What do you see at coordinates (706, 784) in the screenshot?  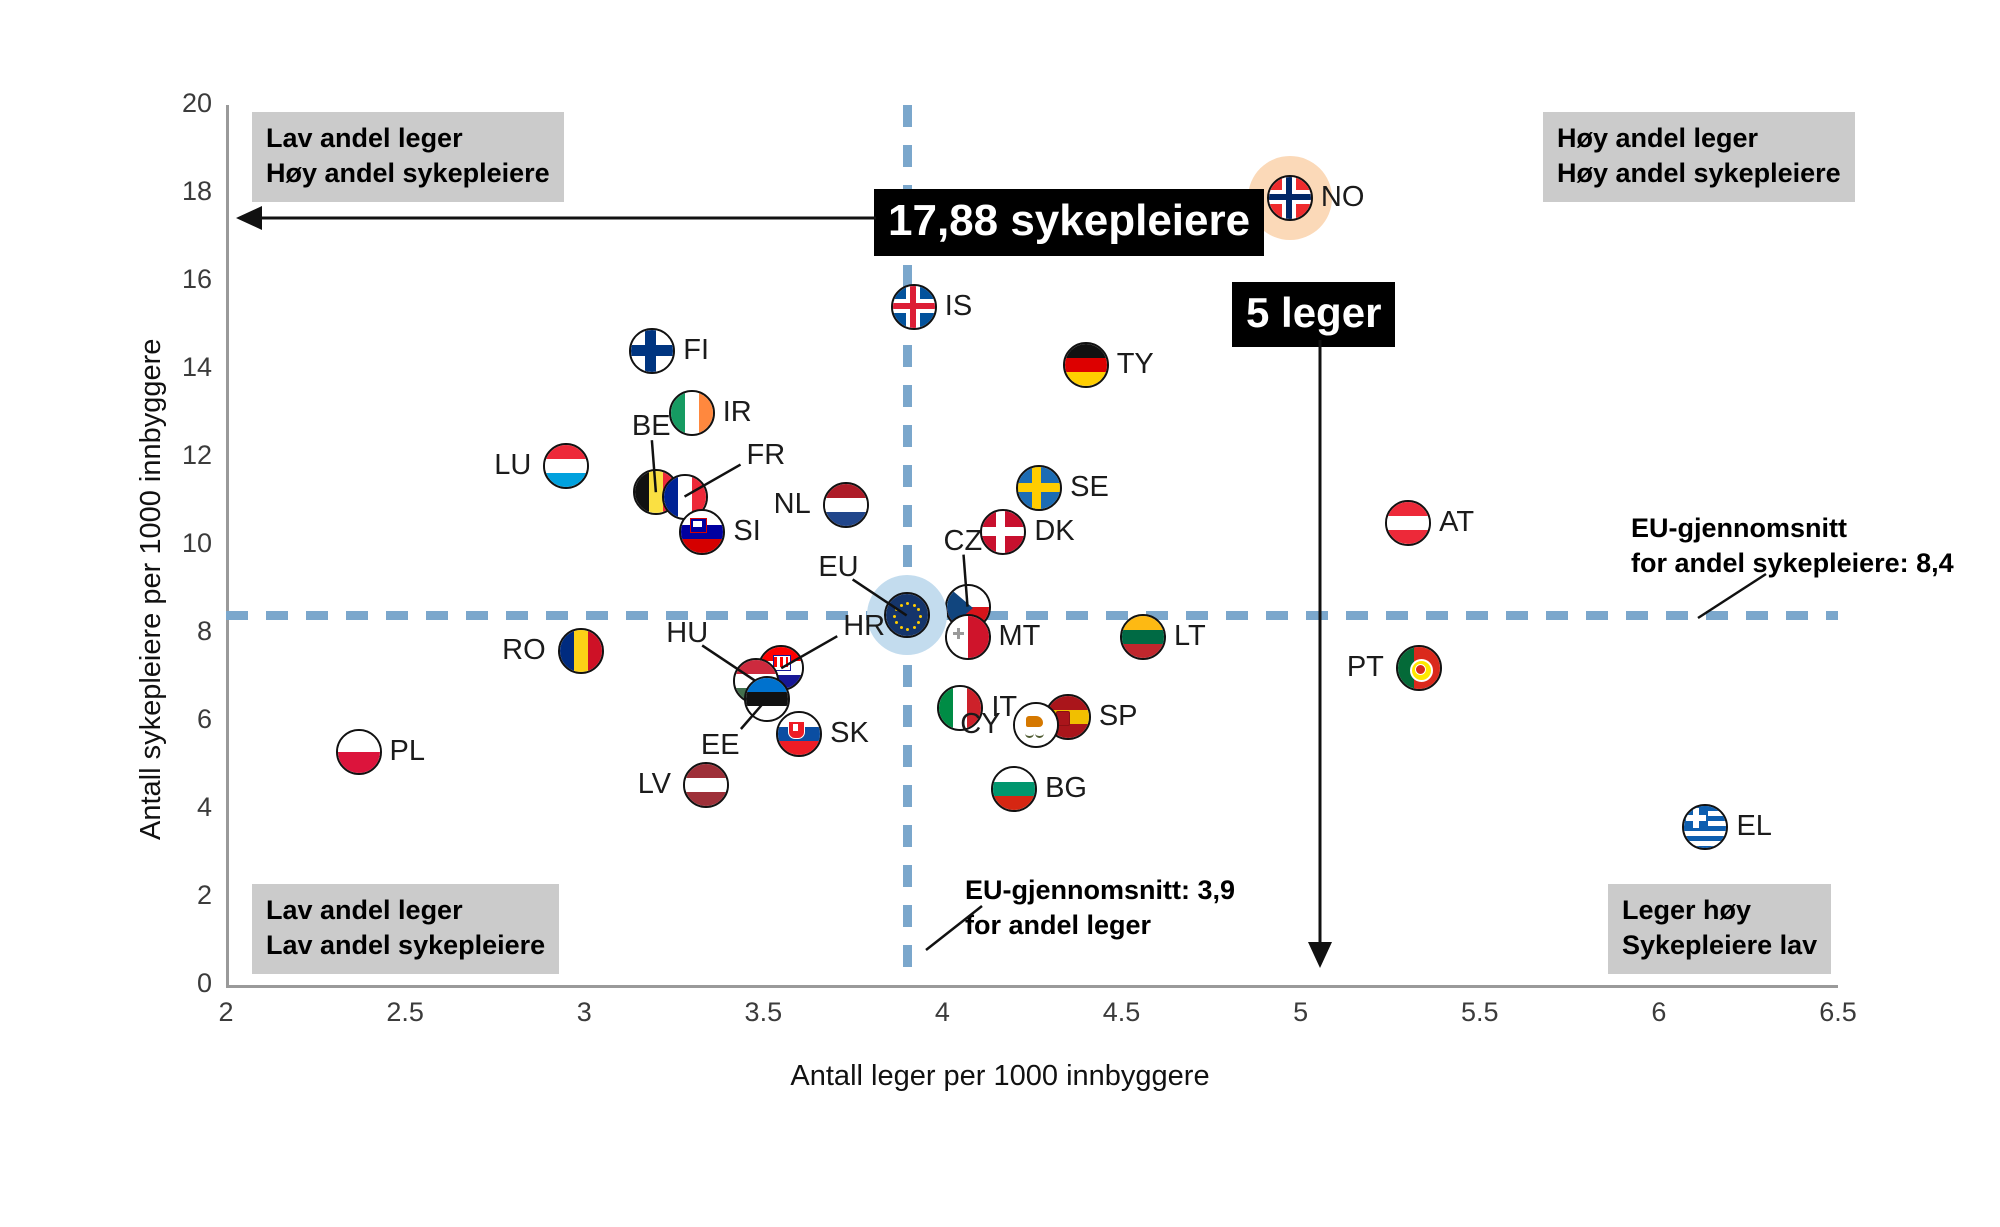 I see `scatter-point-lv` at bounding box center [706, 784].